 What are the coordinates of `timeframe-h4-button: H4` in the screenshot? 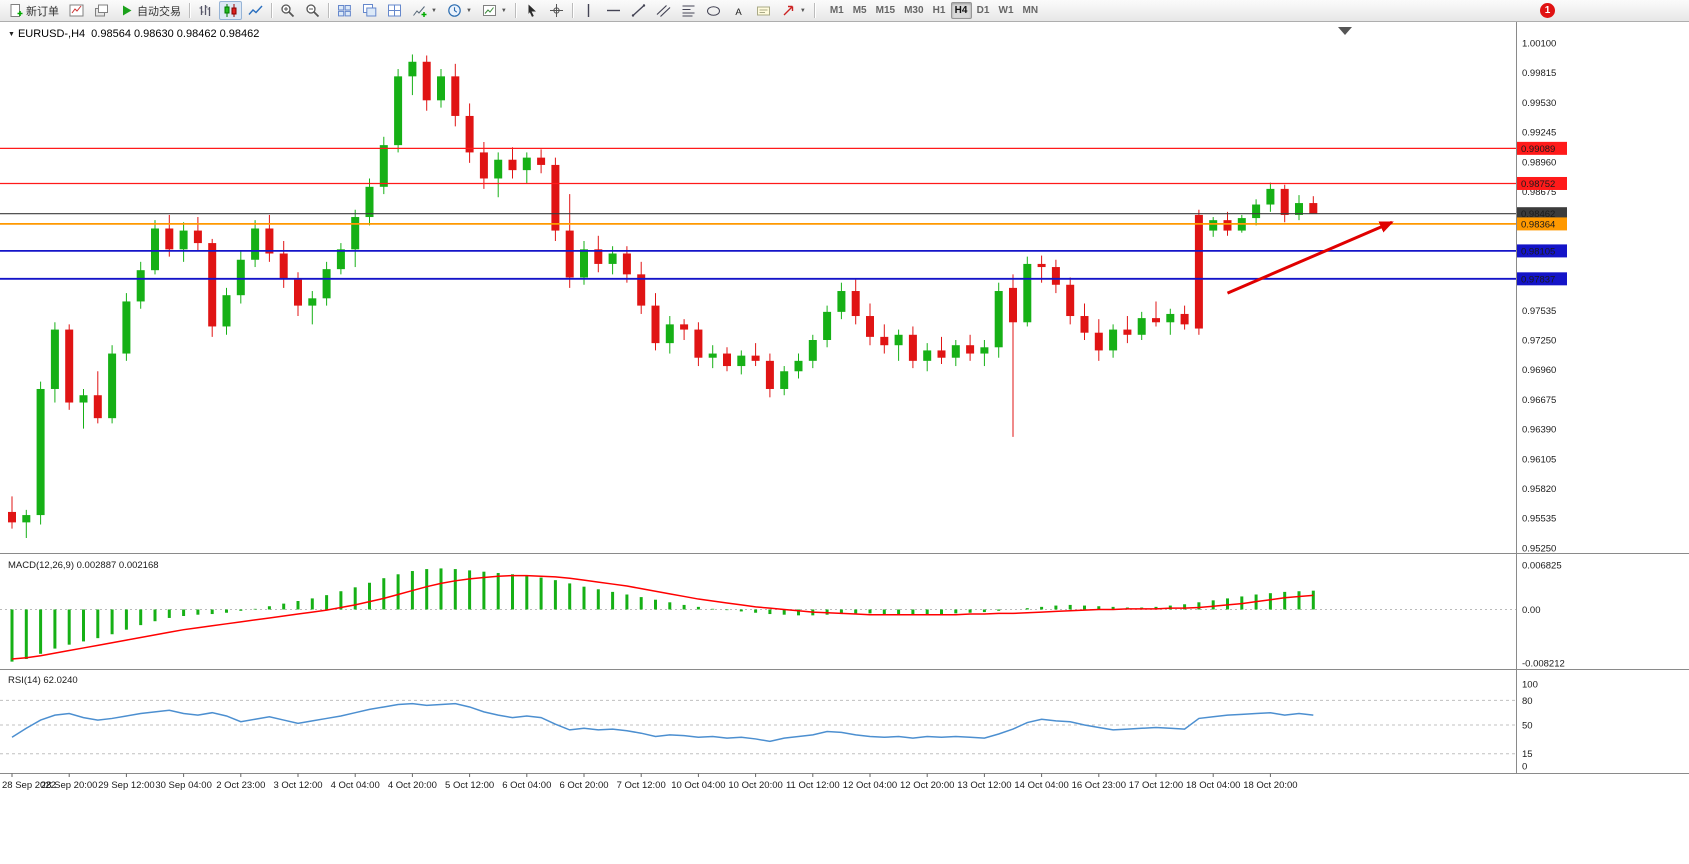 It's located at (961, 10).